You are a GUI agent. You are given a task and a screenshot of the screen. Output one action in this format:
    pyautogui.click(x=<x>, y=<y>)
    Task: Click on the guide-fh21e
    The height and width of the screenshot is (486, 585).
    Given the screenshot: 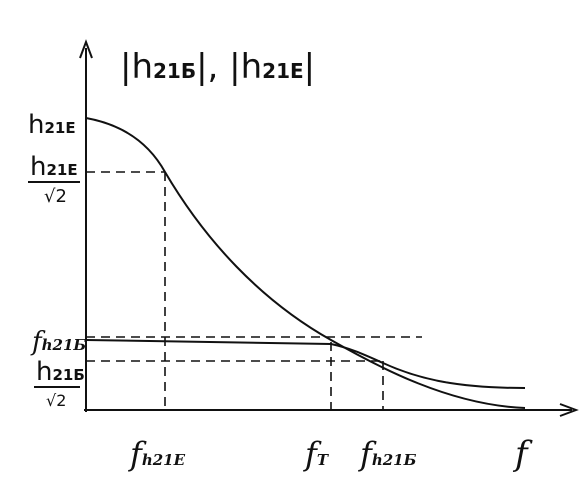 What is the action you would take?
    pyautogui.click(x=126, y=290)
    